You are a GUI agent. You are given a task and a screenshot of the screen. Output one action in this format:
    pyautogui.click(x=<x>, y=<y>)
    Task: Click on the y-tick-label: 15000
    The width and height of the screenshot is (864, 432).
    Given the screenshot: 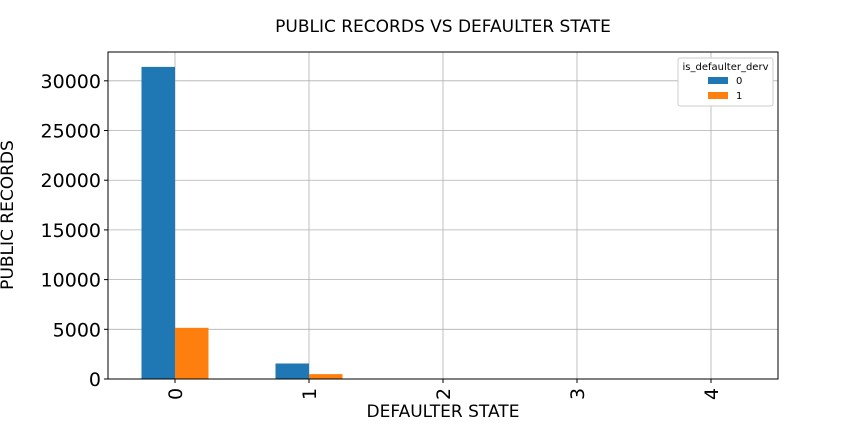 What is the action you would take?
    pyautogui.click(x=71, y=231)
    